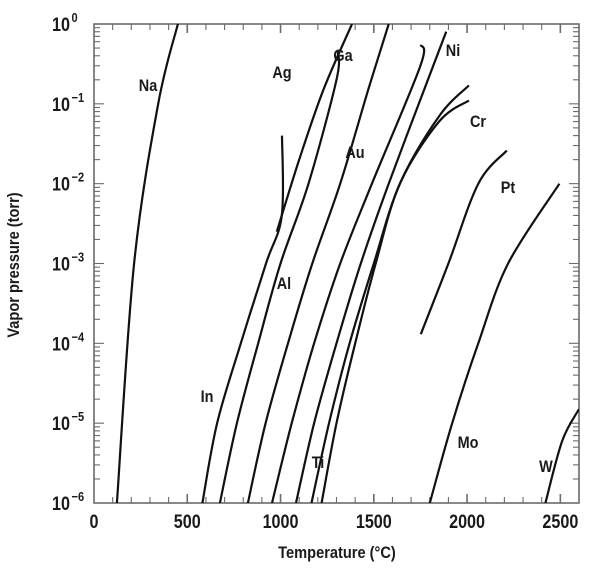 The image size is (600, 576). I want to click on curve-mo, so click(494, 343).